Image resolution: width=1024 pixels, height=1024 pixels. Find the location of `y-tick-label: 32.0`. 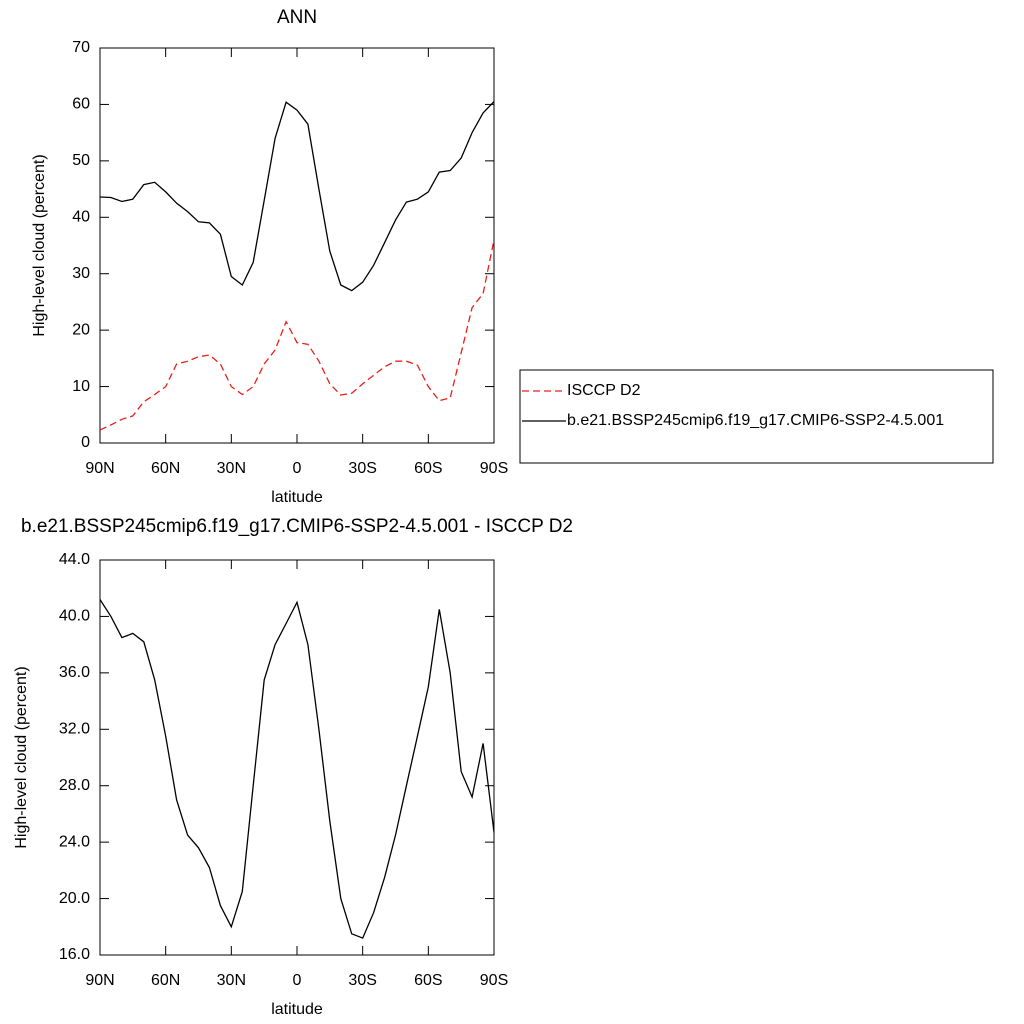

y-tick-label: 32.0 is located at coordinates (74, 729).